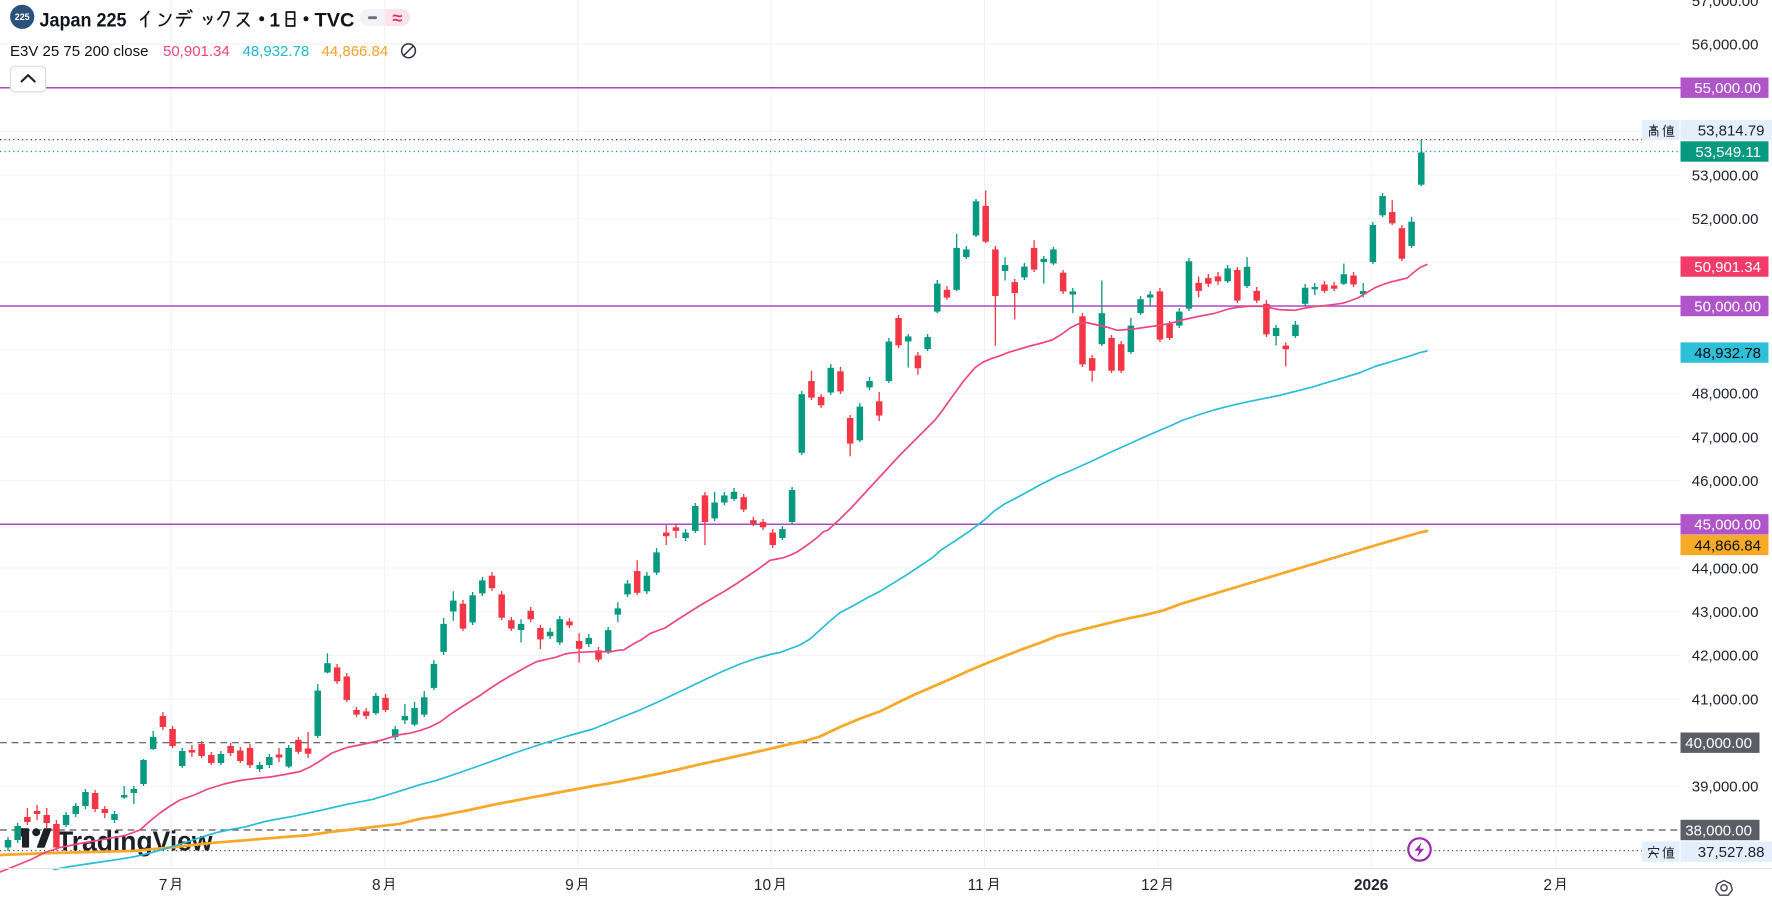 The image size is (1772, 901). What do you see at coordinates (79, 51) in the screenshot?
I see `svg-text: E3V 25 75 200 close` at bounding box center [79, 51].